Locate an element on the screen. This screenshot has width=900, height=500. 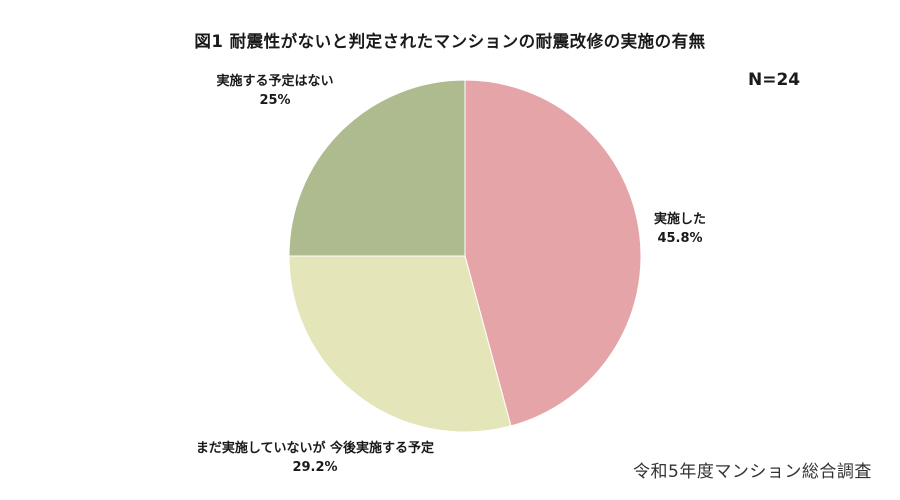
chart-title: 図1 耐震性がないと判定されたマンションの耐震改修の実施の有無 is located at coordinates (450, 41).